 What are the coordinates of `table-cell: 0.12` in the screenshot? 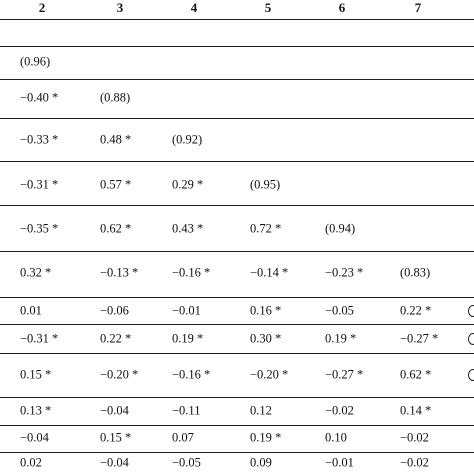 It's located at (261, 410).